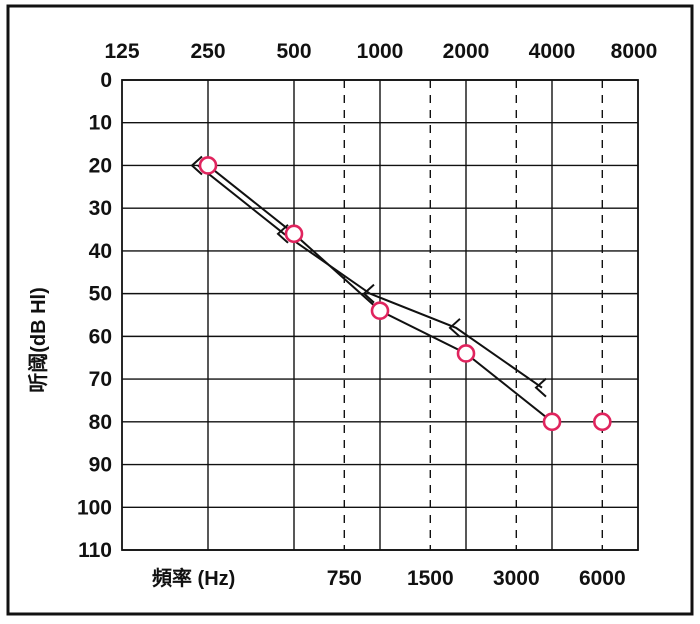  Describe the element at coordinates (634, 51) in the screenshot. I see `top-tick-label: 8000` at that location.